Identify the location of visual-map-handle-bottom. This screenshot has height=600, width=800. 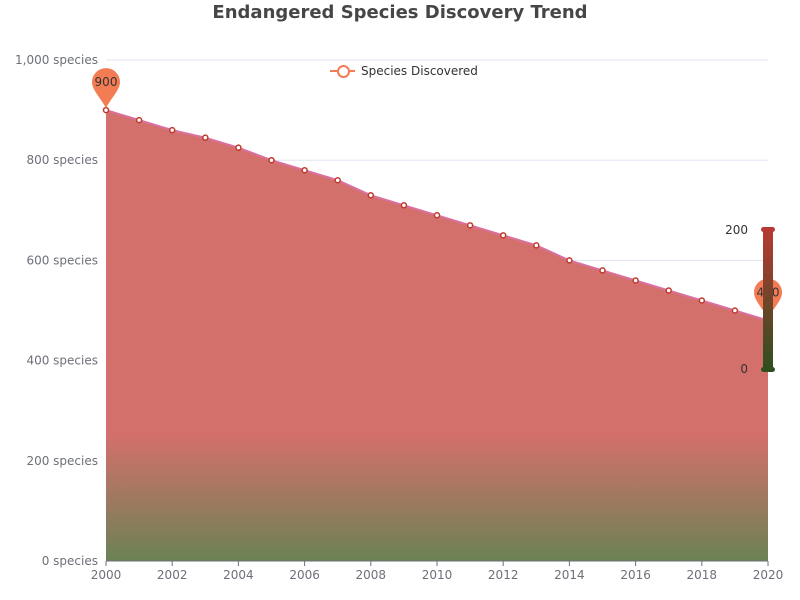
(768, 369).